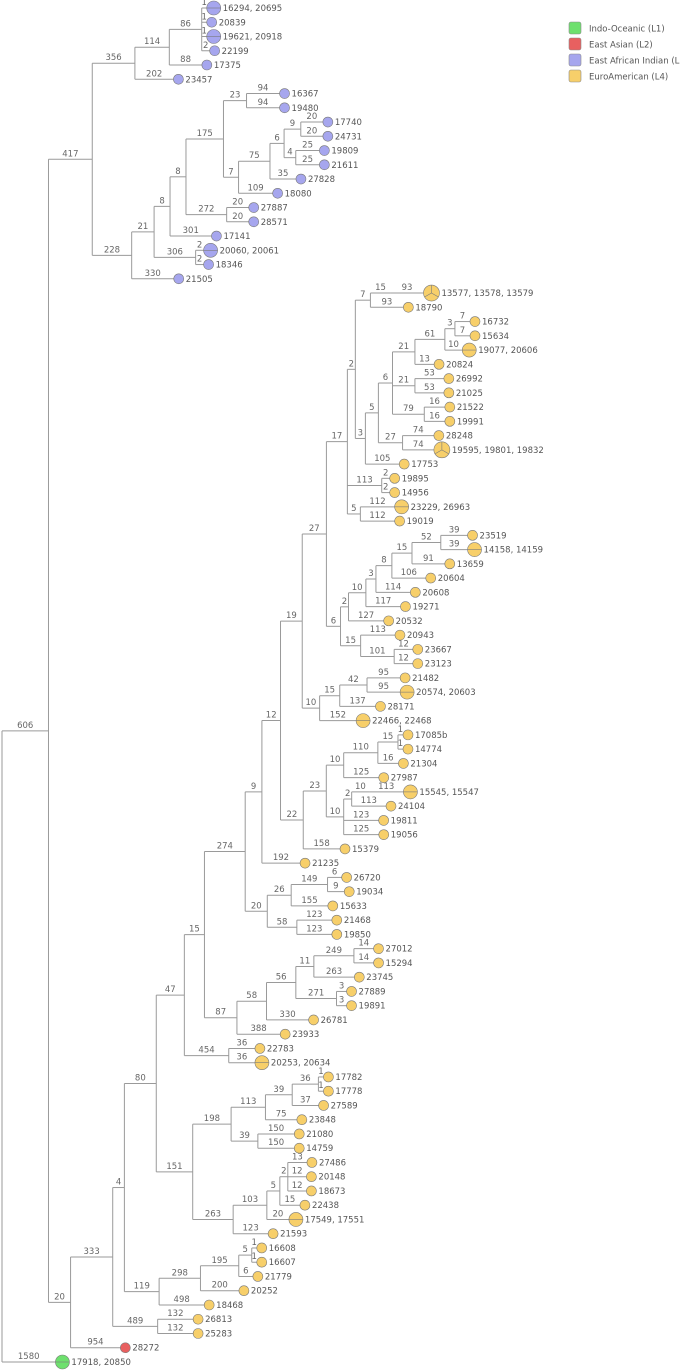 The image size is (680, 1370). Describe the element at coordinates (185, 24) in the screenshot. I see `branch-length-label: 86` at that location.